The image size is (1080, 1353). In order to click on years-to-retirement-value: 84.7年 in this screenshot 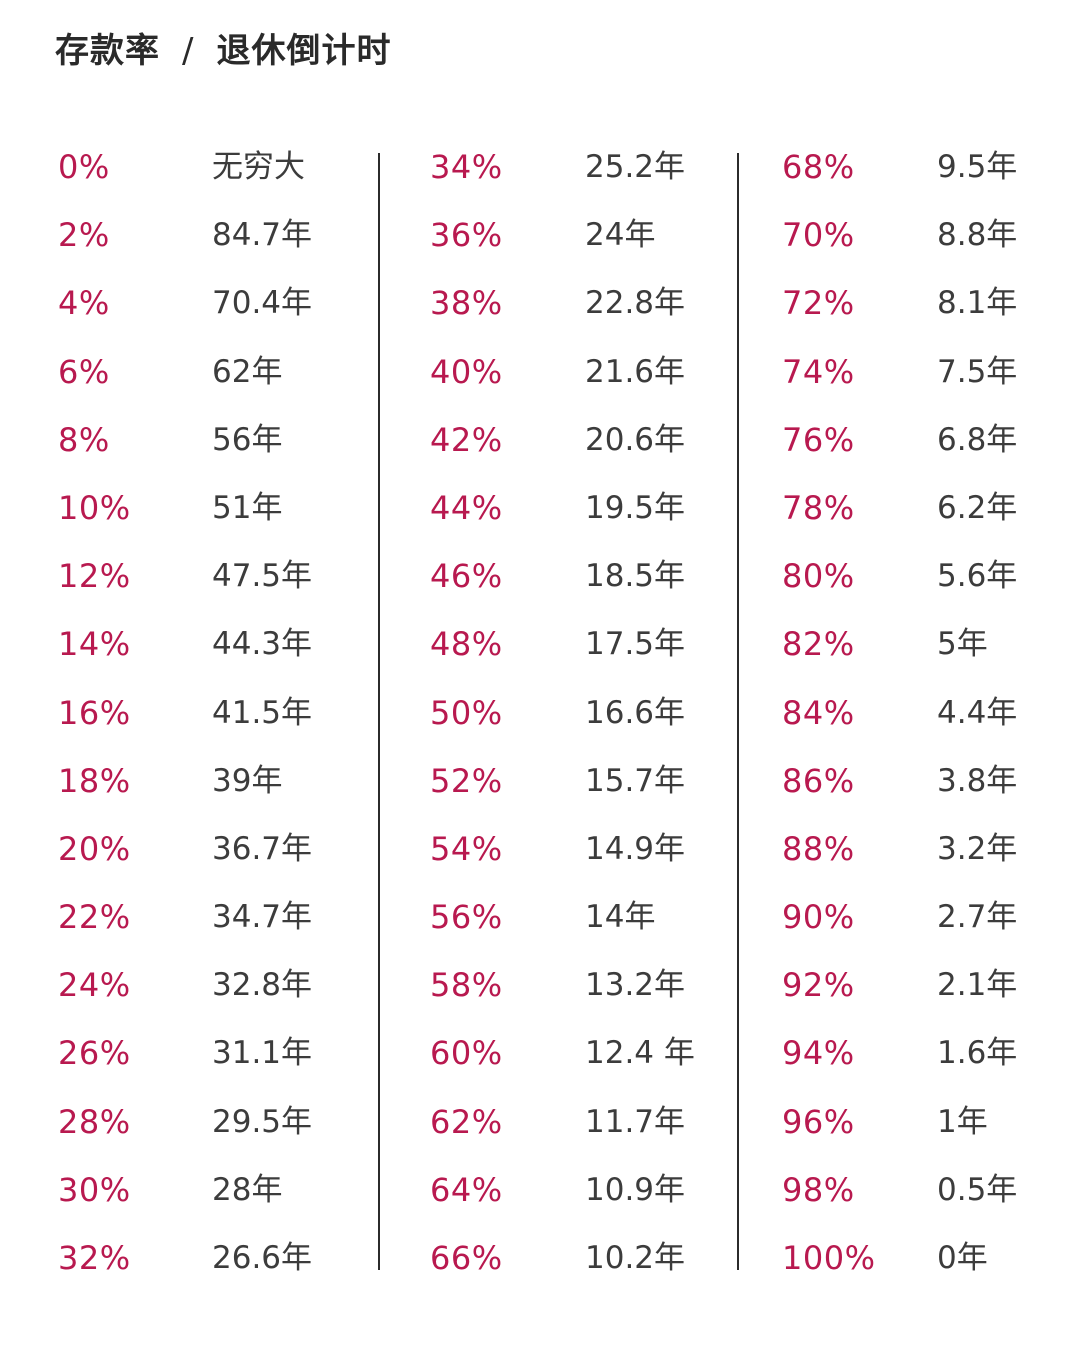, I will do `click(262, 235)`.